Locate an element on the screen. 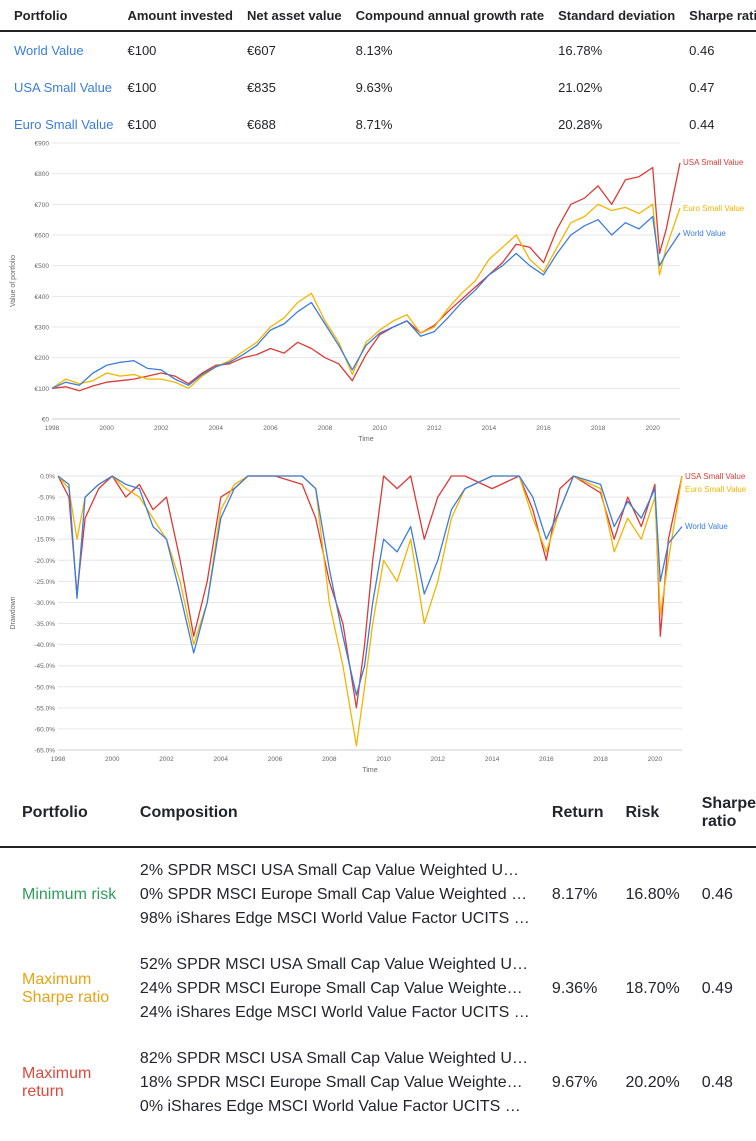 This screenshot has height=1141, width=756. y-tick-label: -20.0% is located at coordinates (44, 561).